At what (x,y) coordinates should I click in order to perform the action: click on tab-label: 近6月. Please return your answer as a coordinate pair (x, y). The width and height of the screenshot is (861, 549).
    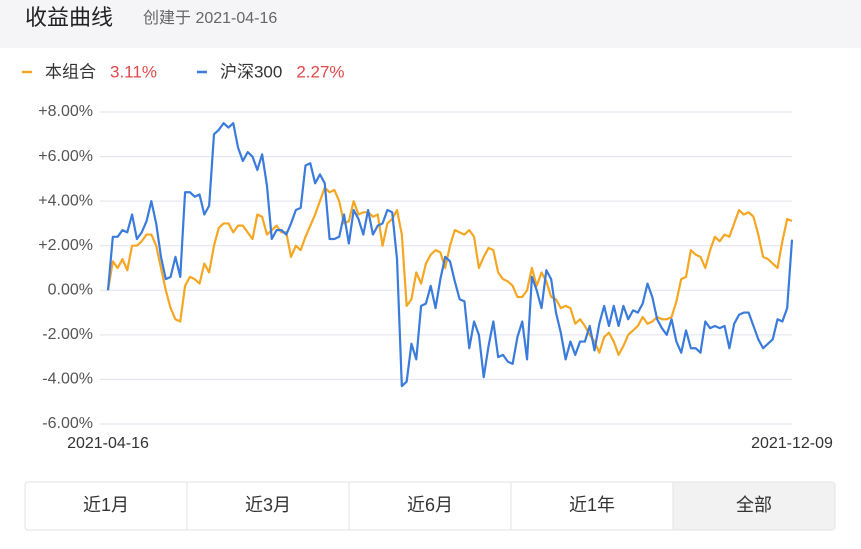
    Looking at the image, I should click on (430, 505).